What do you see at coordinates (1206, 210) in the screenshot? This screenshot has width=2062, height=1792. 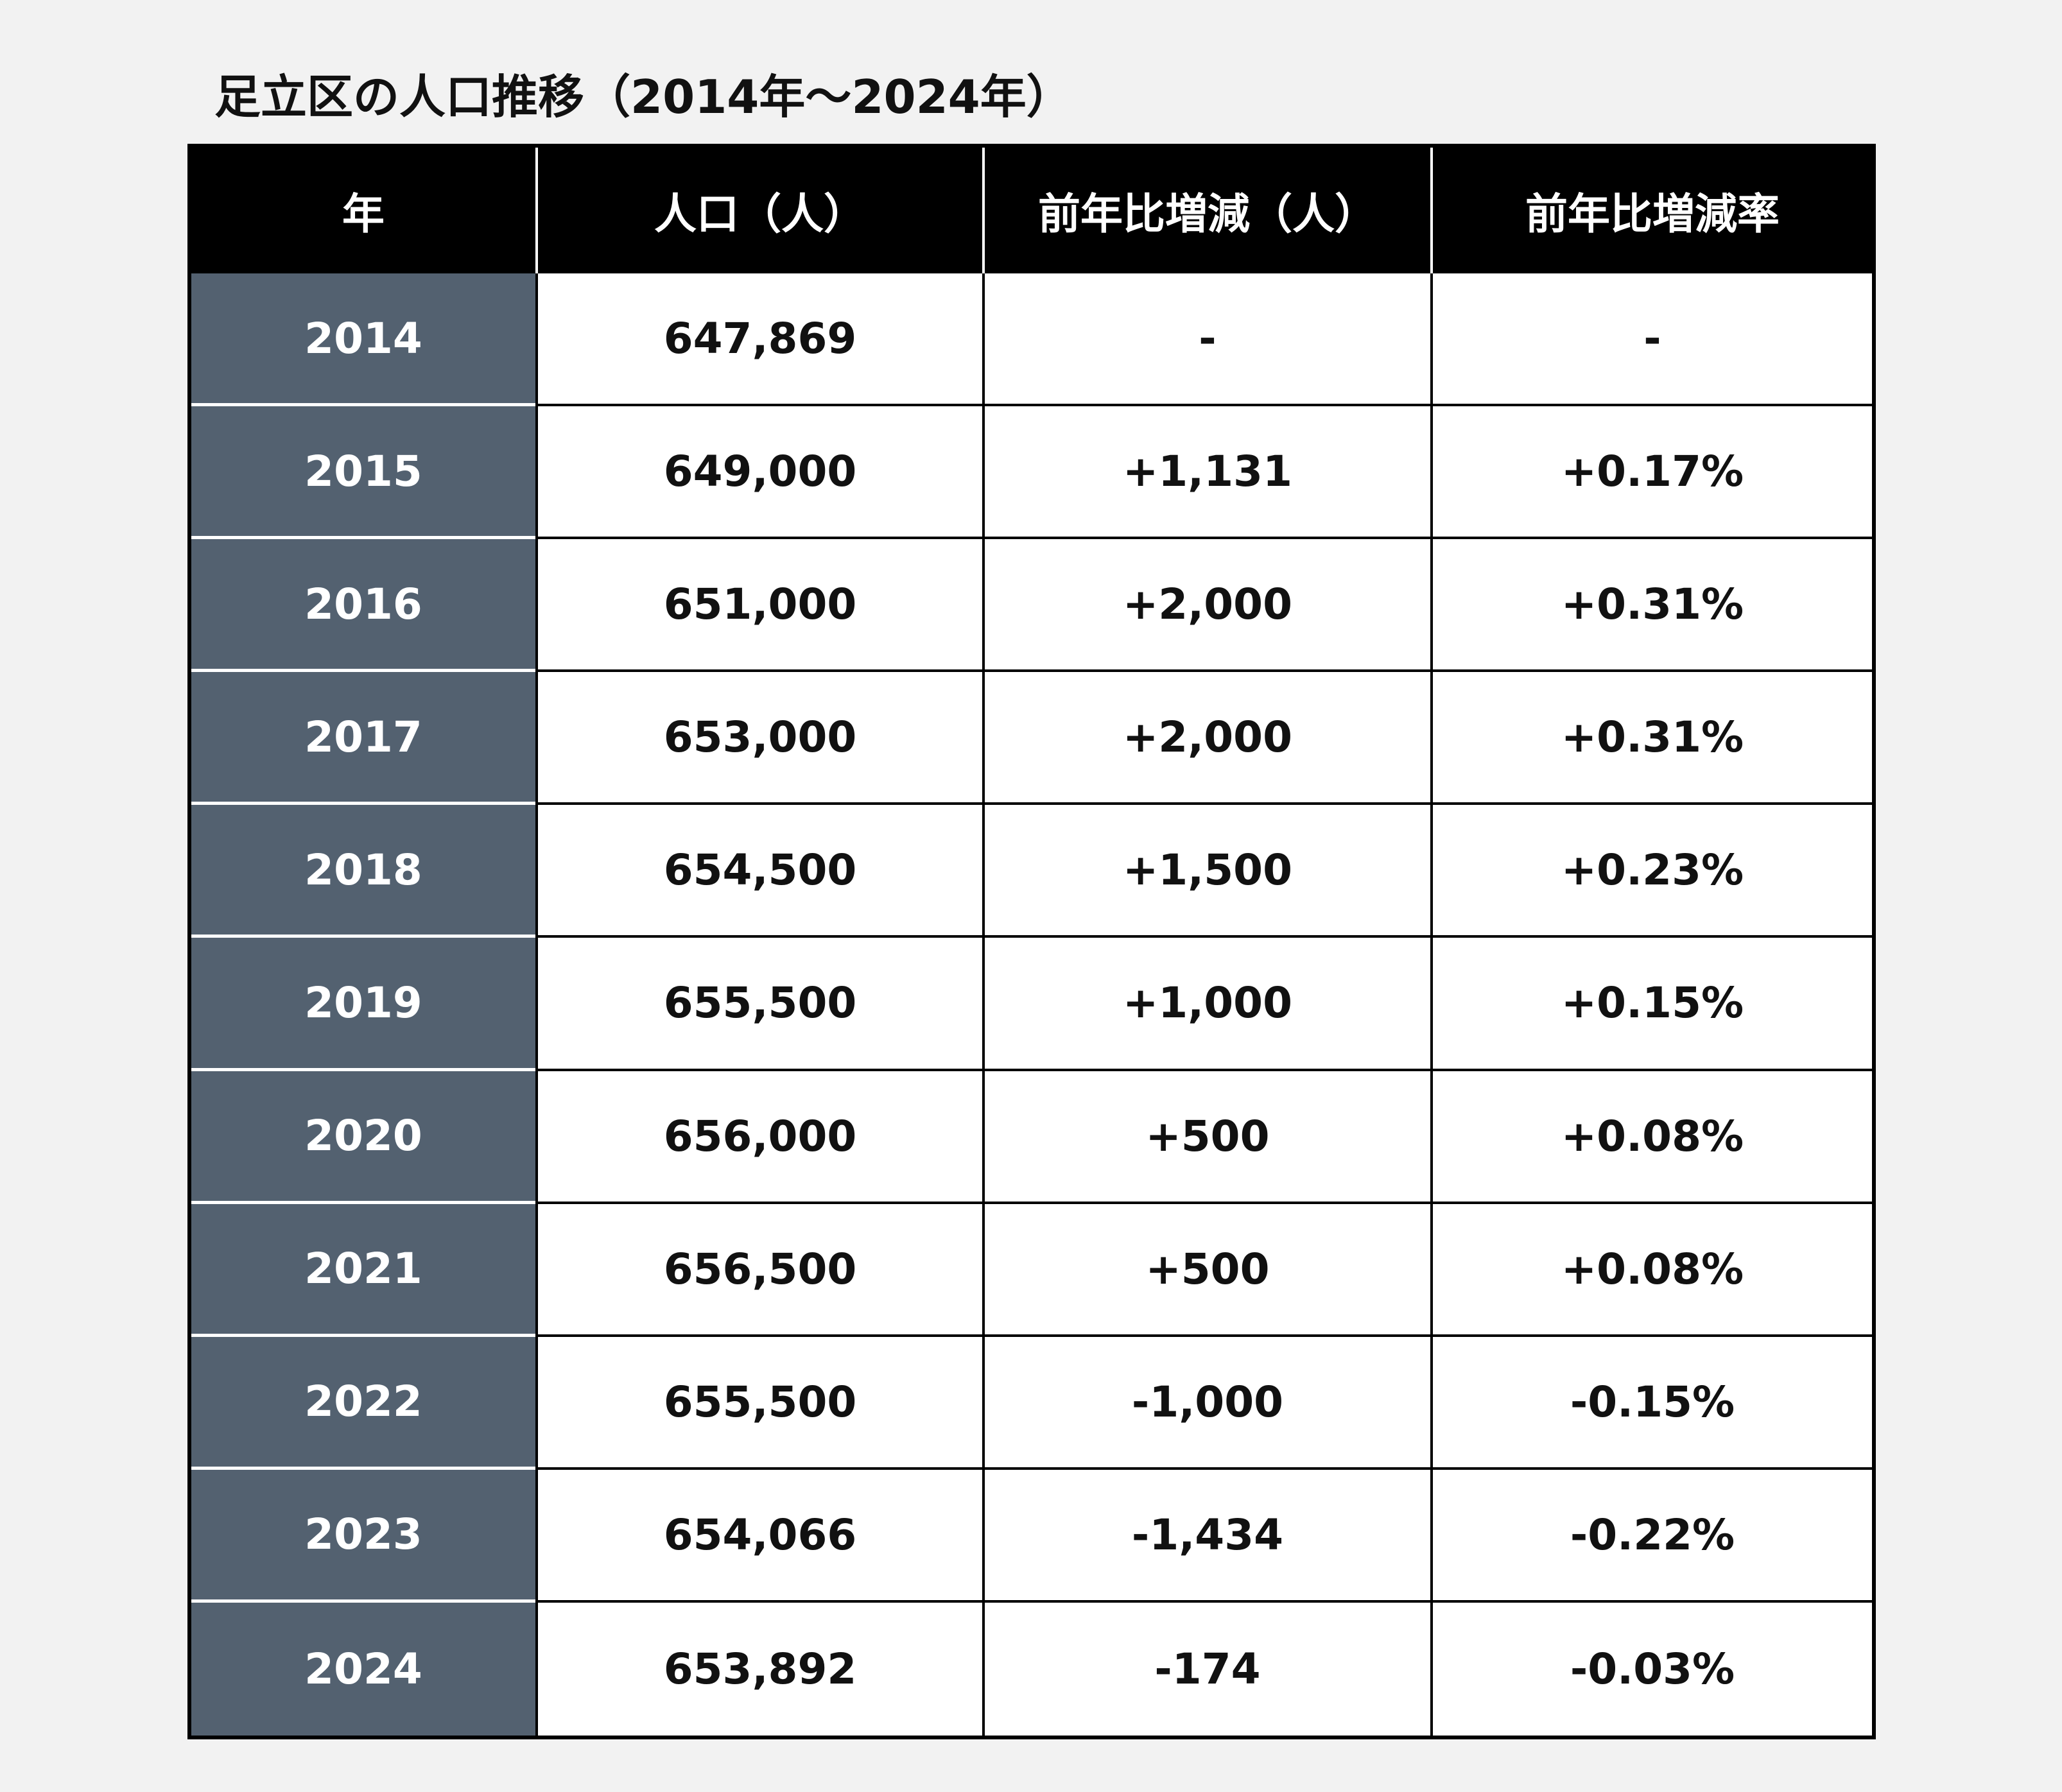 I see `column-header-change: 前年比増減（人）` at bounding box center [1206, 210].